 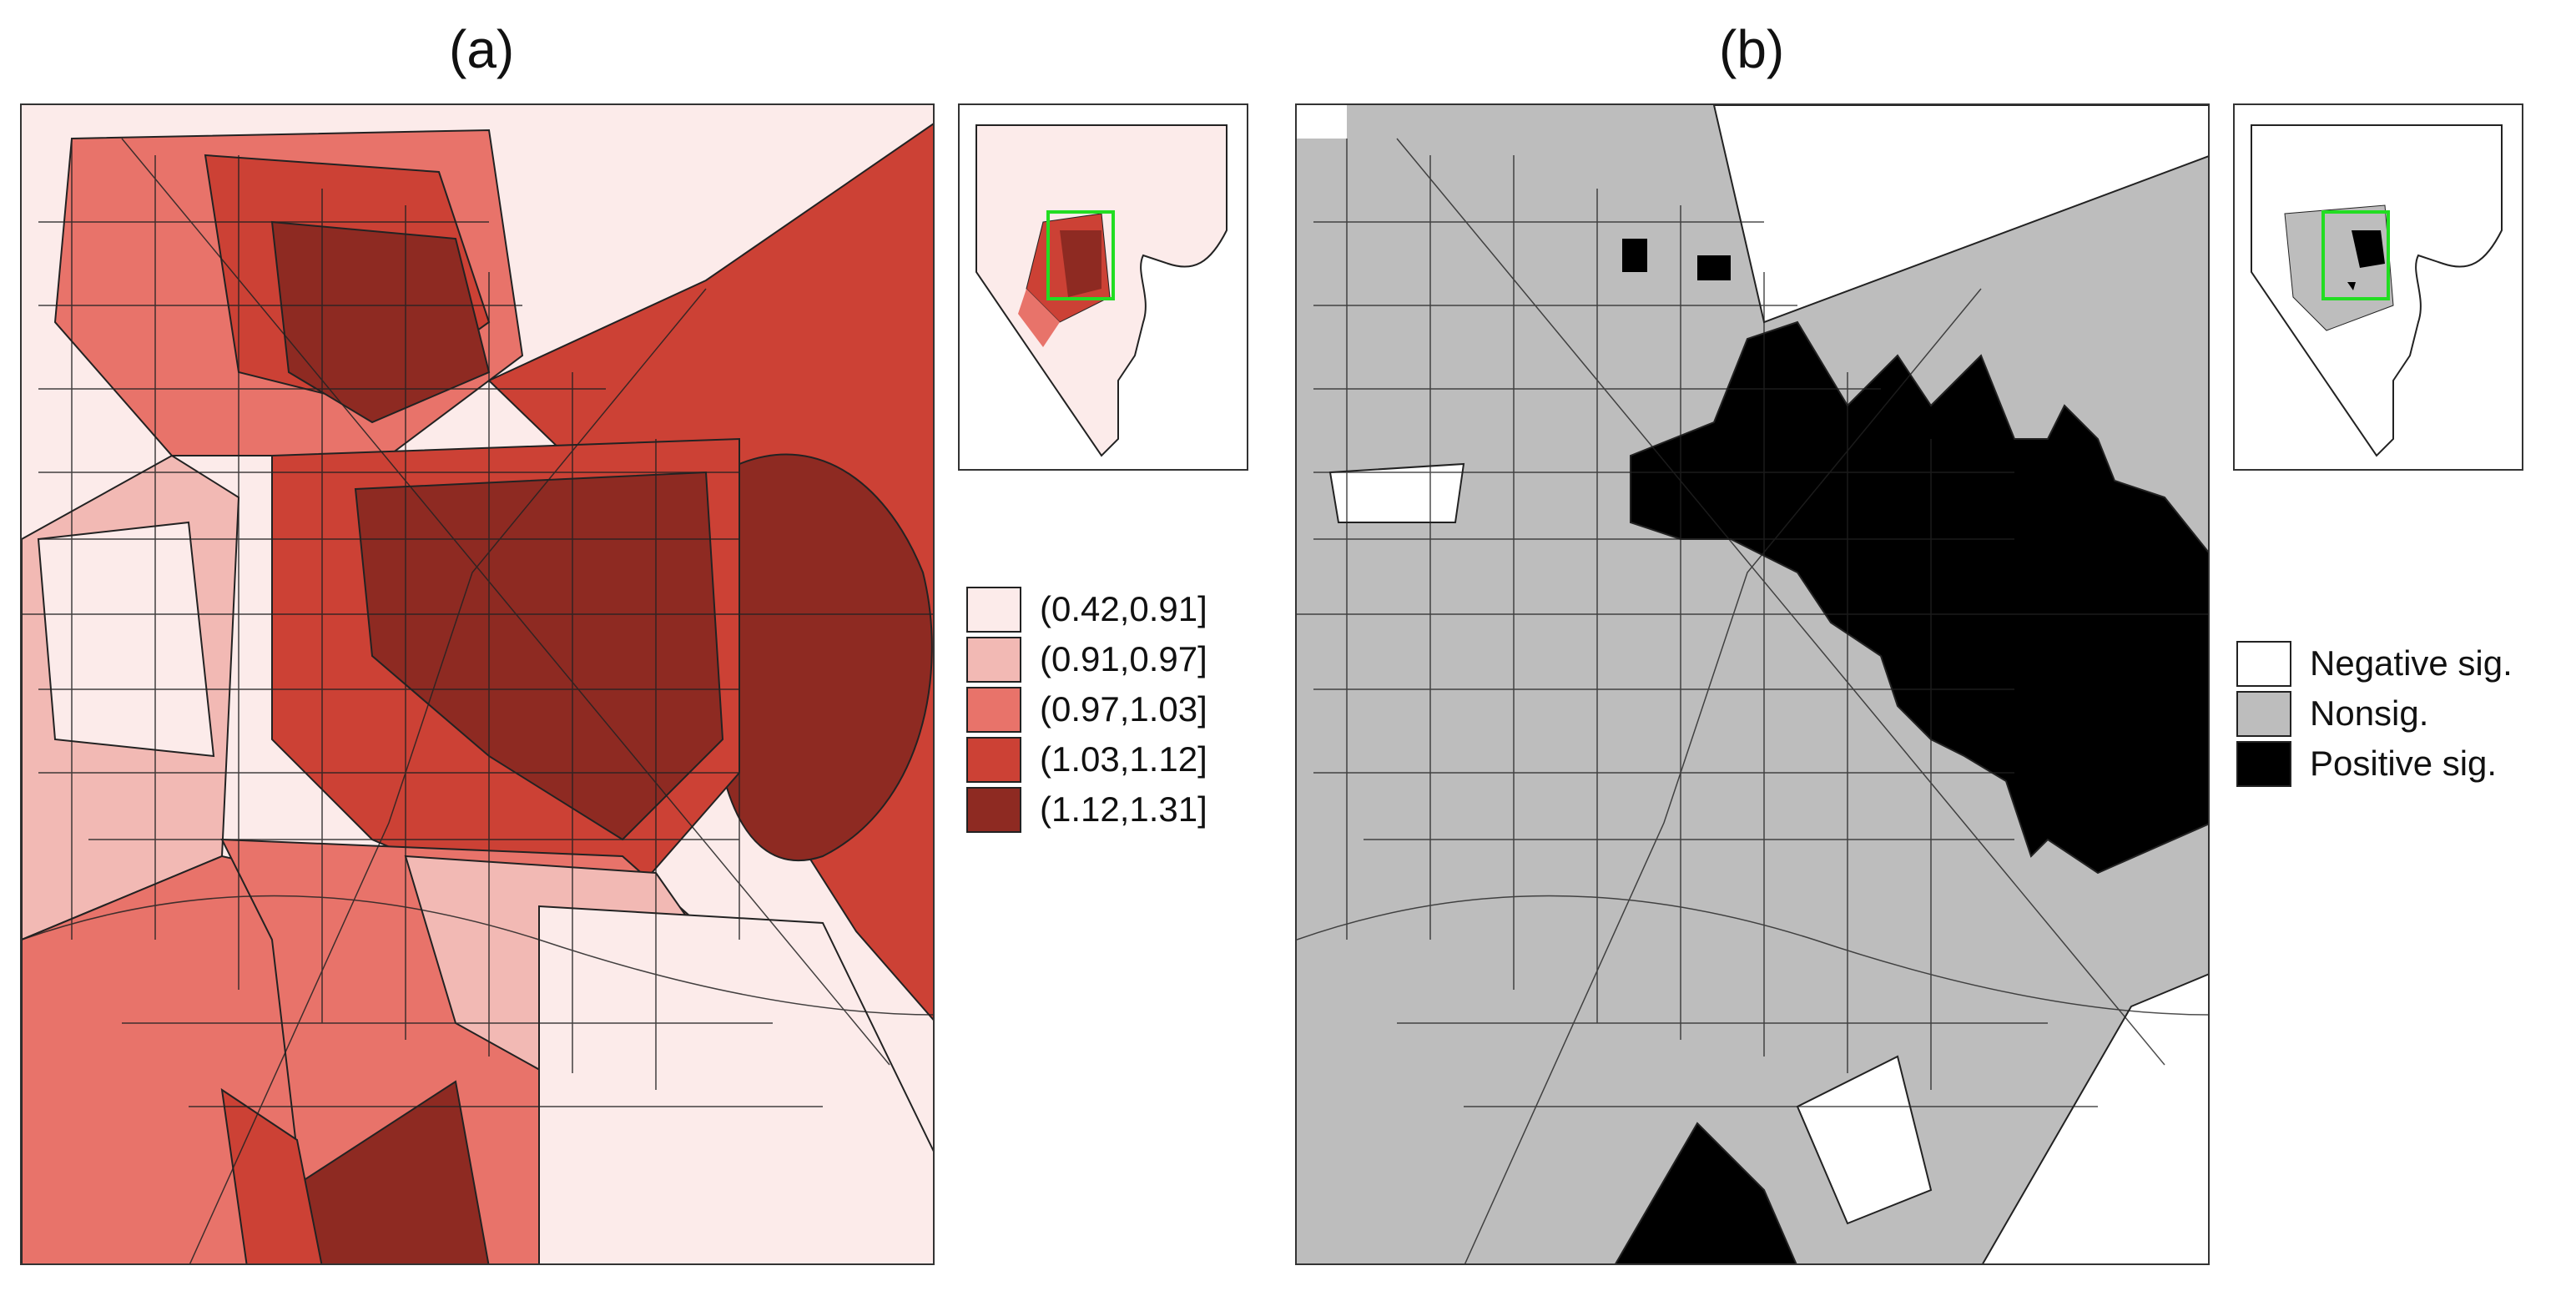 I want to click on legend-a-item: (0.91,0.97], so click(x=1086, y=659).